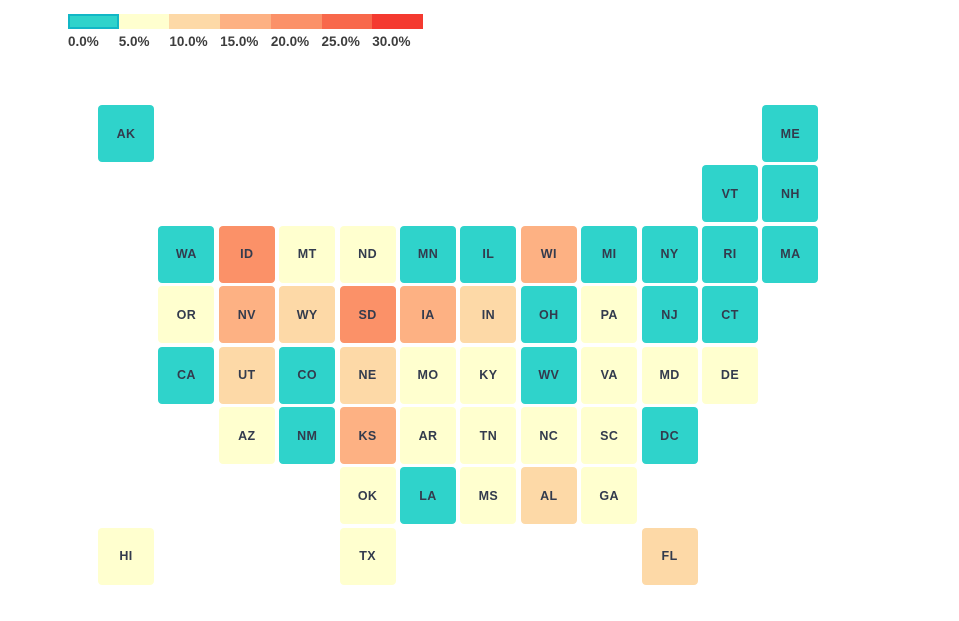  Describe the element at coordinates (186, 254) in the screenshot. I see `state-tile-wa: WA` at that location.